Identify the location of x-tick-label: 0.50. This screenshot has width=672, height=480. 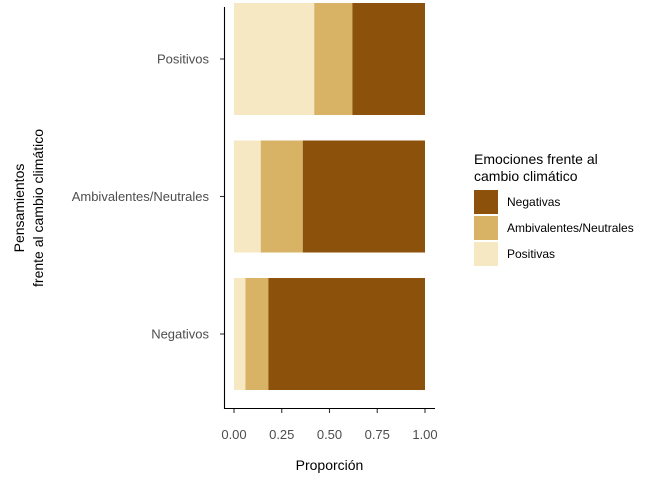
(329, 434).